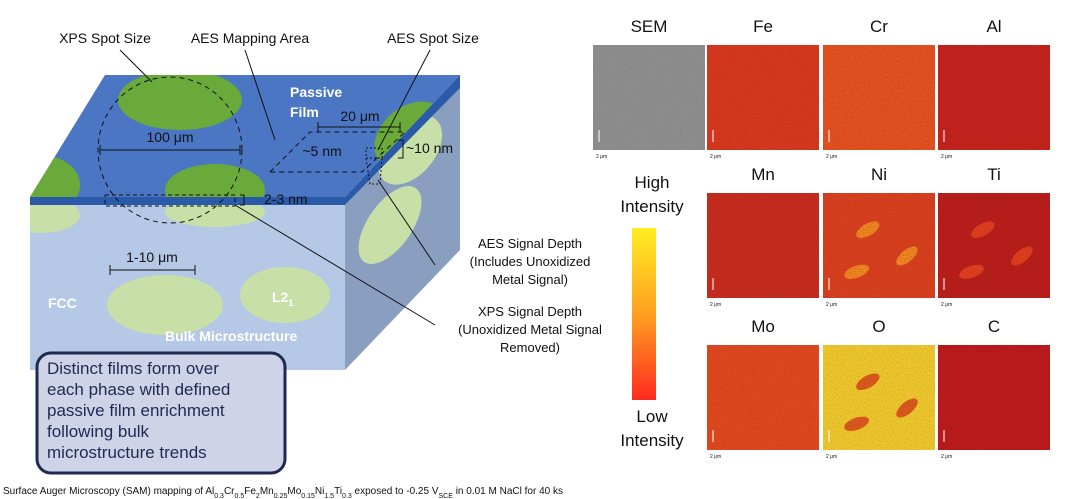  I want to click on caption-text: Mn, so click(267, 491).